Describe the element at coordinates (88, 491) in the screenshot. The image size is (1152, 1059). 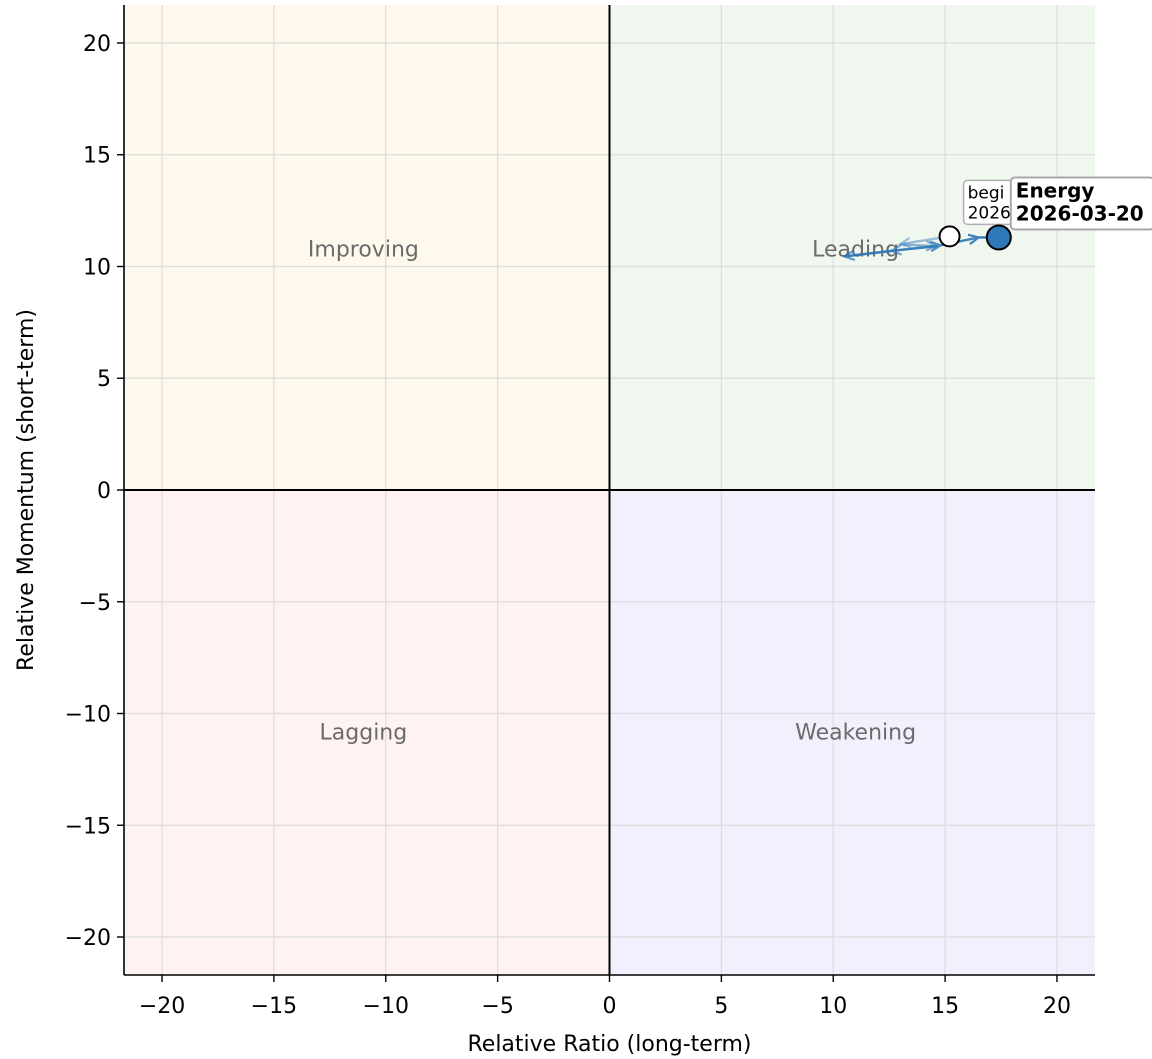
I see `y-tick-labels: −20 −15 −10 −5 0 5 10 15 20` at that location.